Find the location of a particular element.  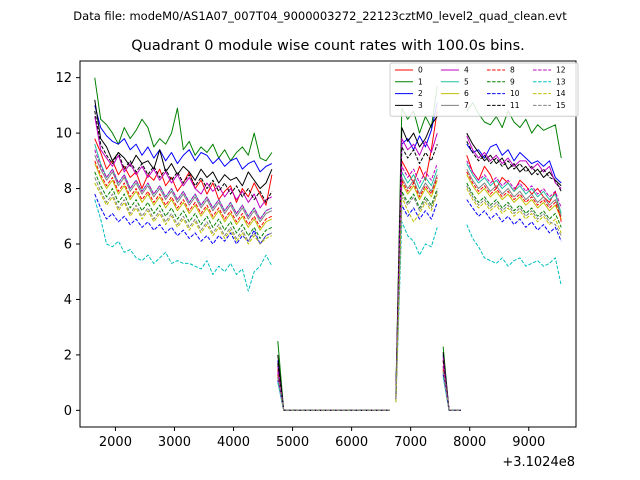

legend-item-15: 15 is located at coordinates (549, 105).